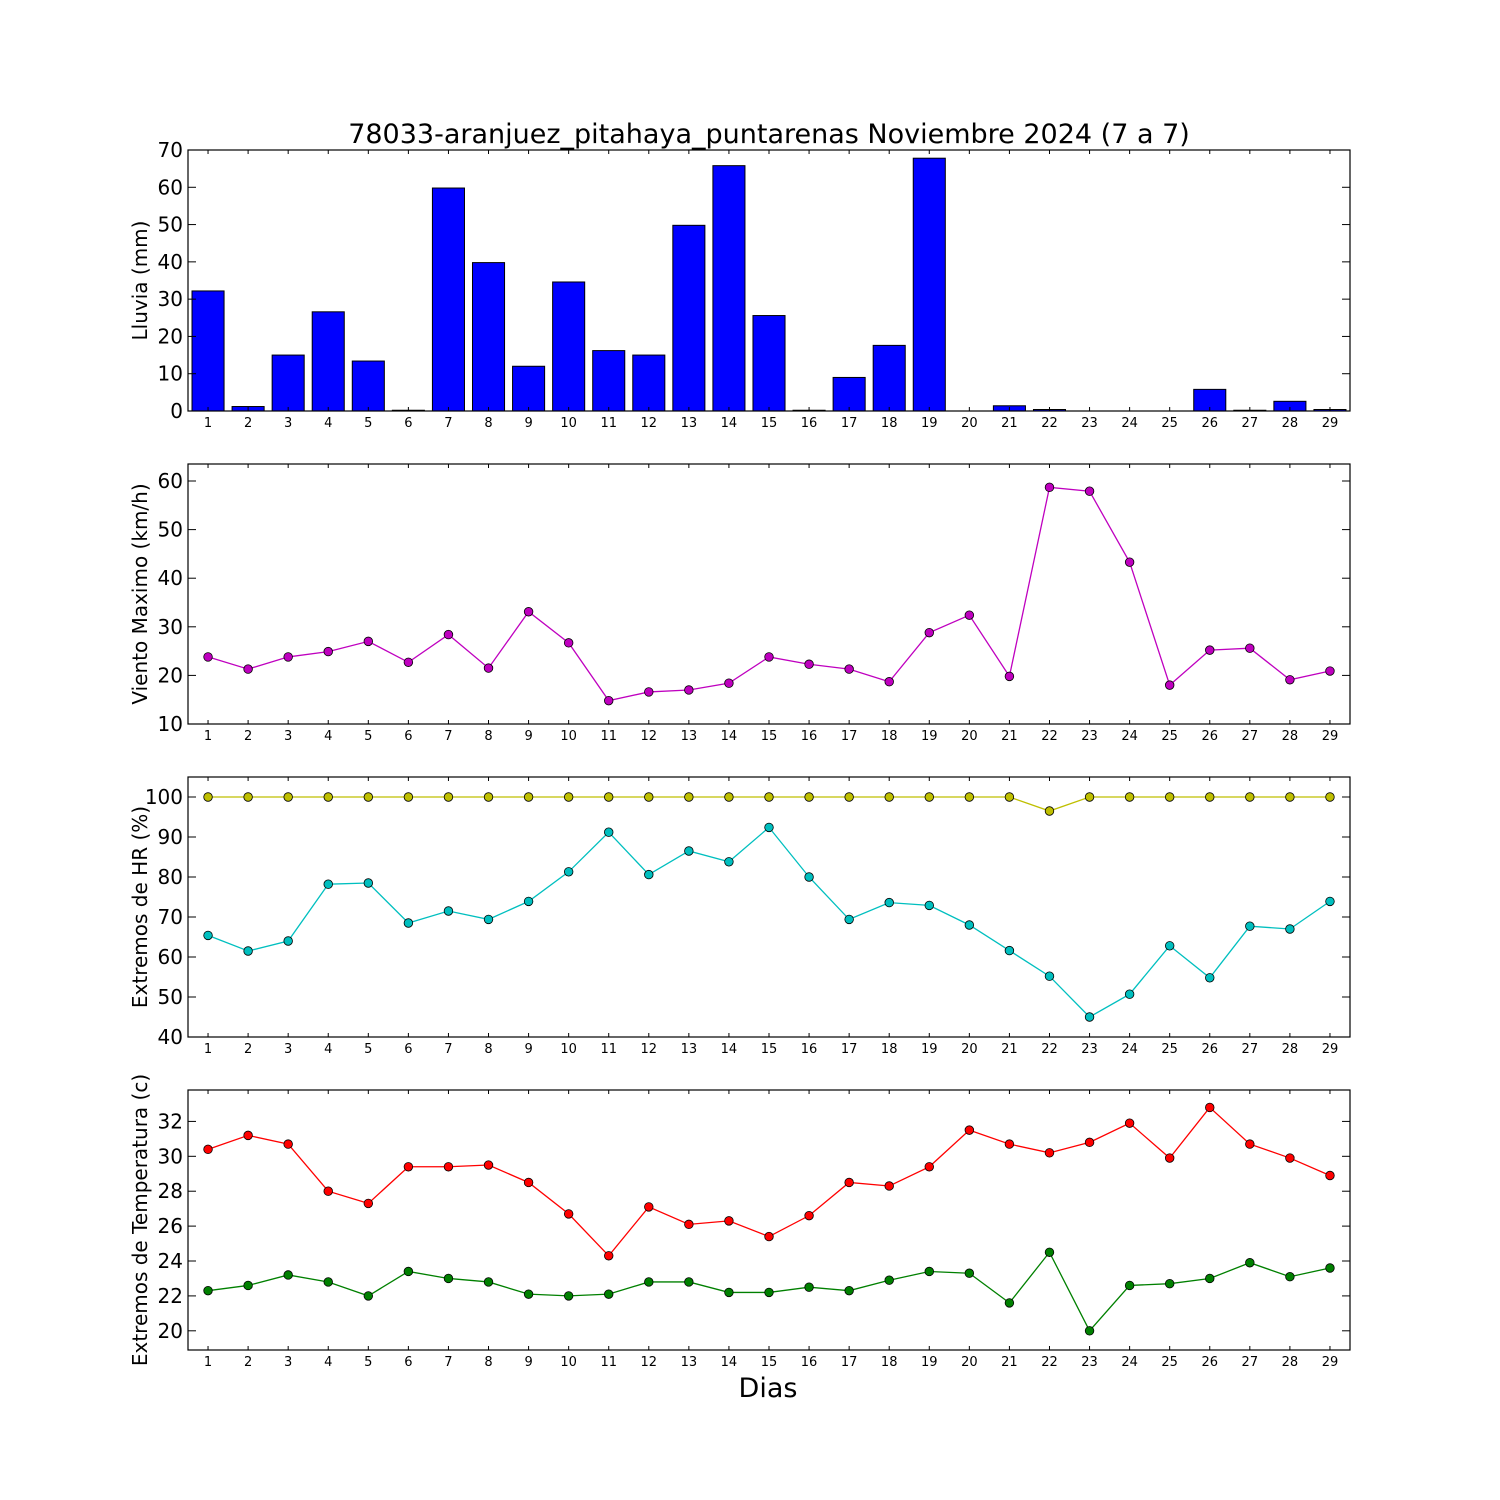  Describe the element at coordinates (176, 411) in the screenshot. I see `rain-ytick-label: 0` at that location.